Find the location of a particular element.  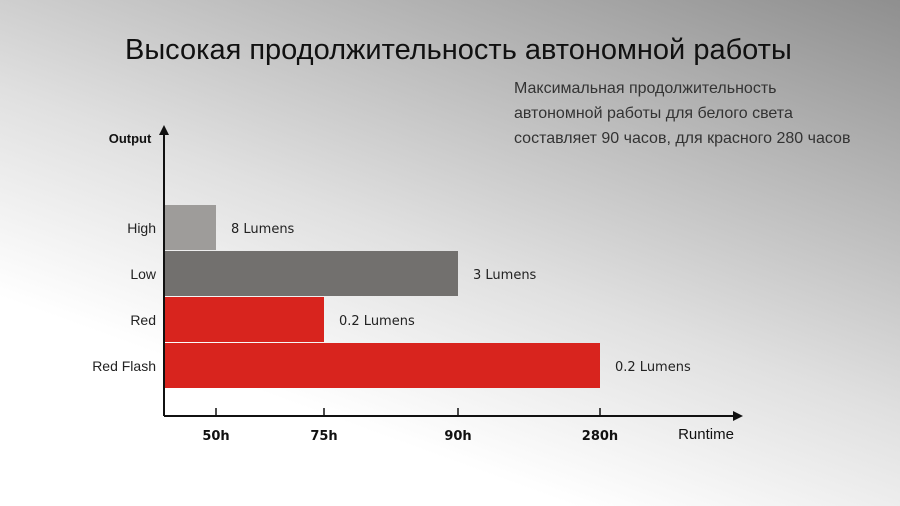

y-axis-label: Output is located at coordinates (130, 138).